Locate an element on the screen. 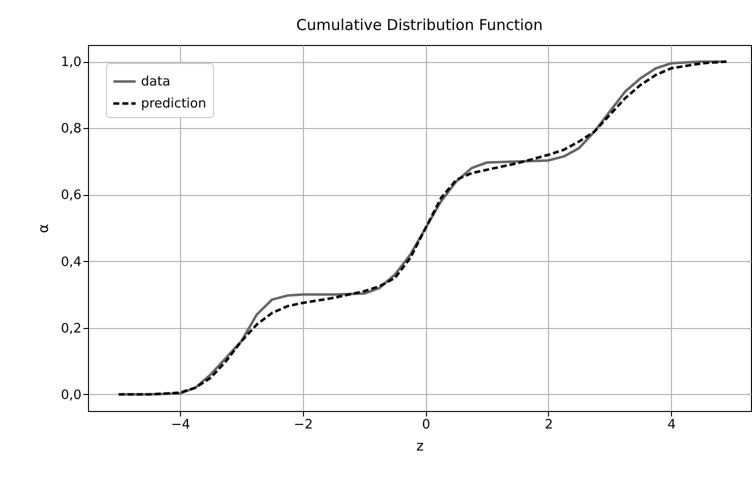 Image resolution: width=752 pixels, height=479 pixels. y-tick-label: 0,4 is located at coordinates (71, 262).